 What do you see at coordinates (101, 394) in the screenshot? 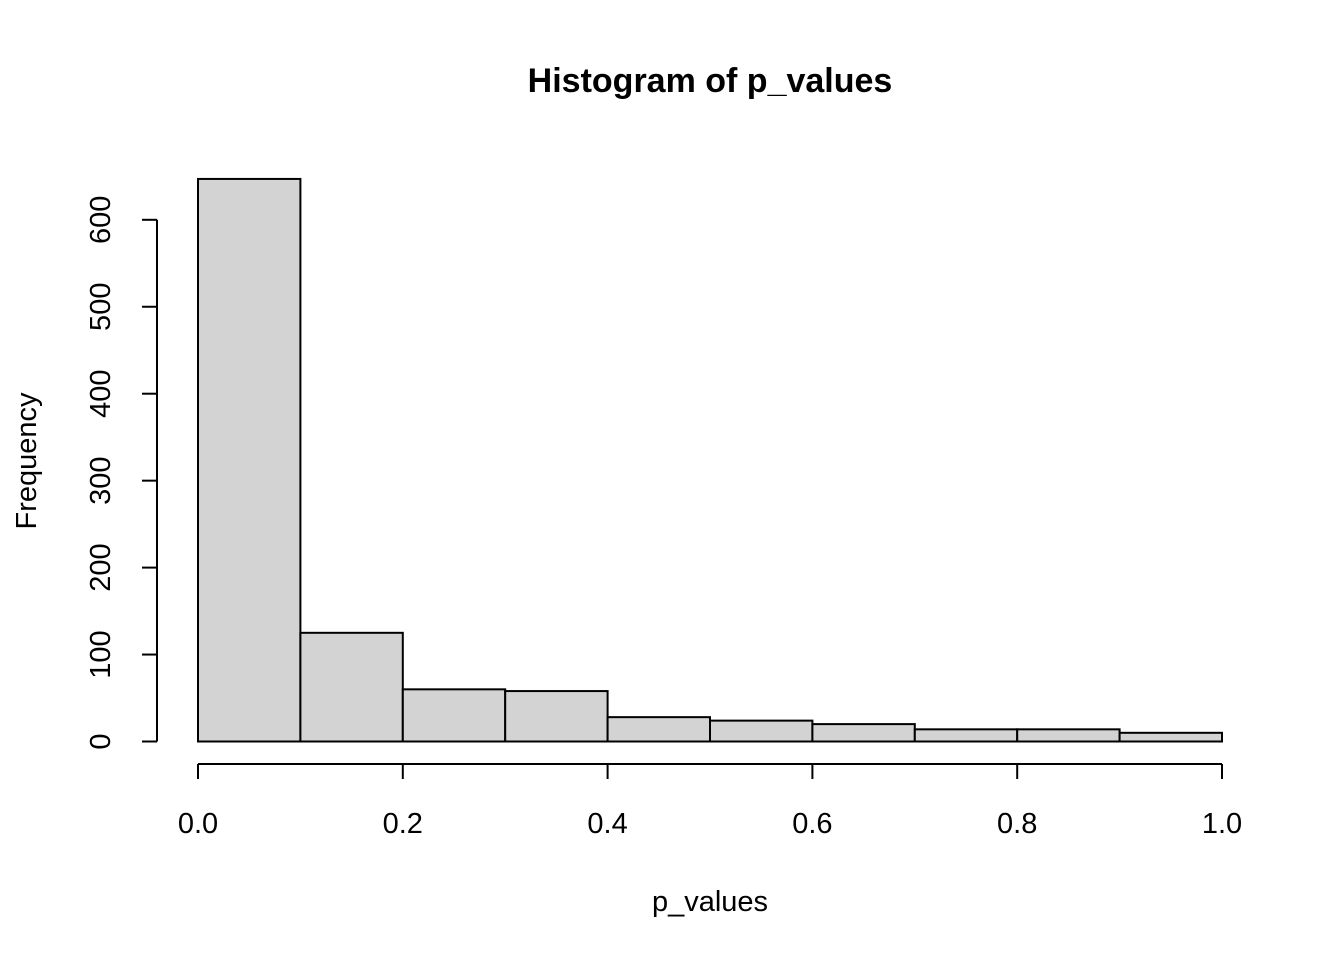
I see `y-tick-label: 400` at bounding box center [101, 394].